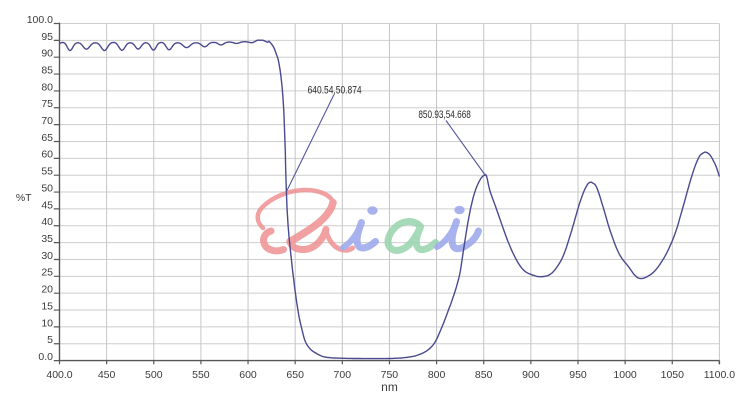  I want to click on svg-text: %T, so click(24, 198).